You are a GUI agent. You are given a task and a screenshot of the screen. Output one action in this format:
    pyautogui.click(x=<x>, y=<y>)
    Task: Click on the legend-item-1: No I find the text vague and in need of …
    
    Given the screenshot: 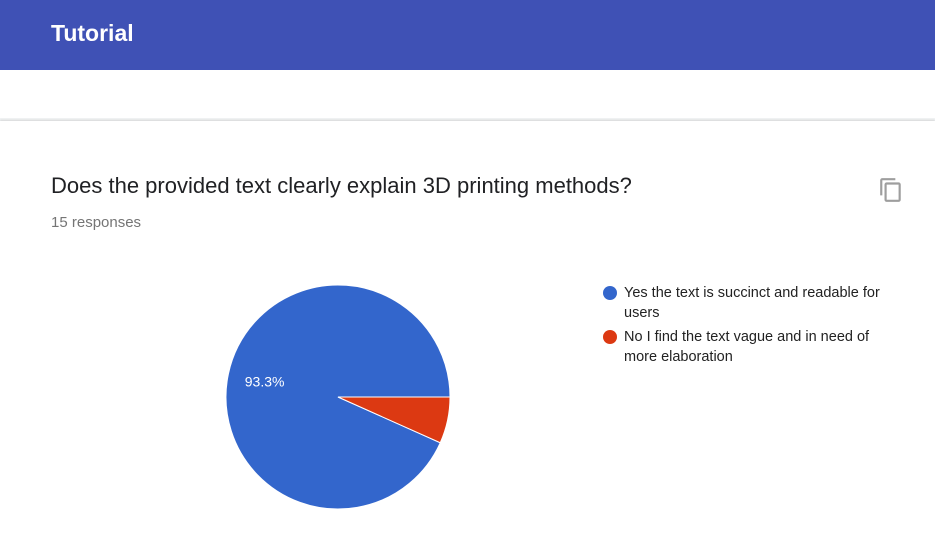 What is the action you would take?
    pyautogui.click(x=753, y=347)
    